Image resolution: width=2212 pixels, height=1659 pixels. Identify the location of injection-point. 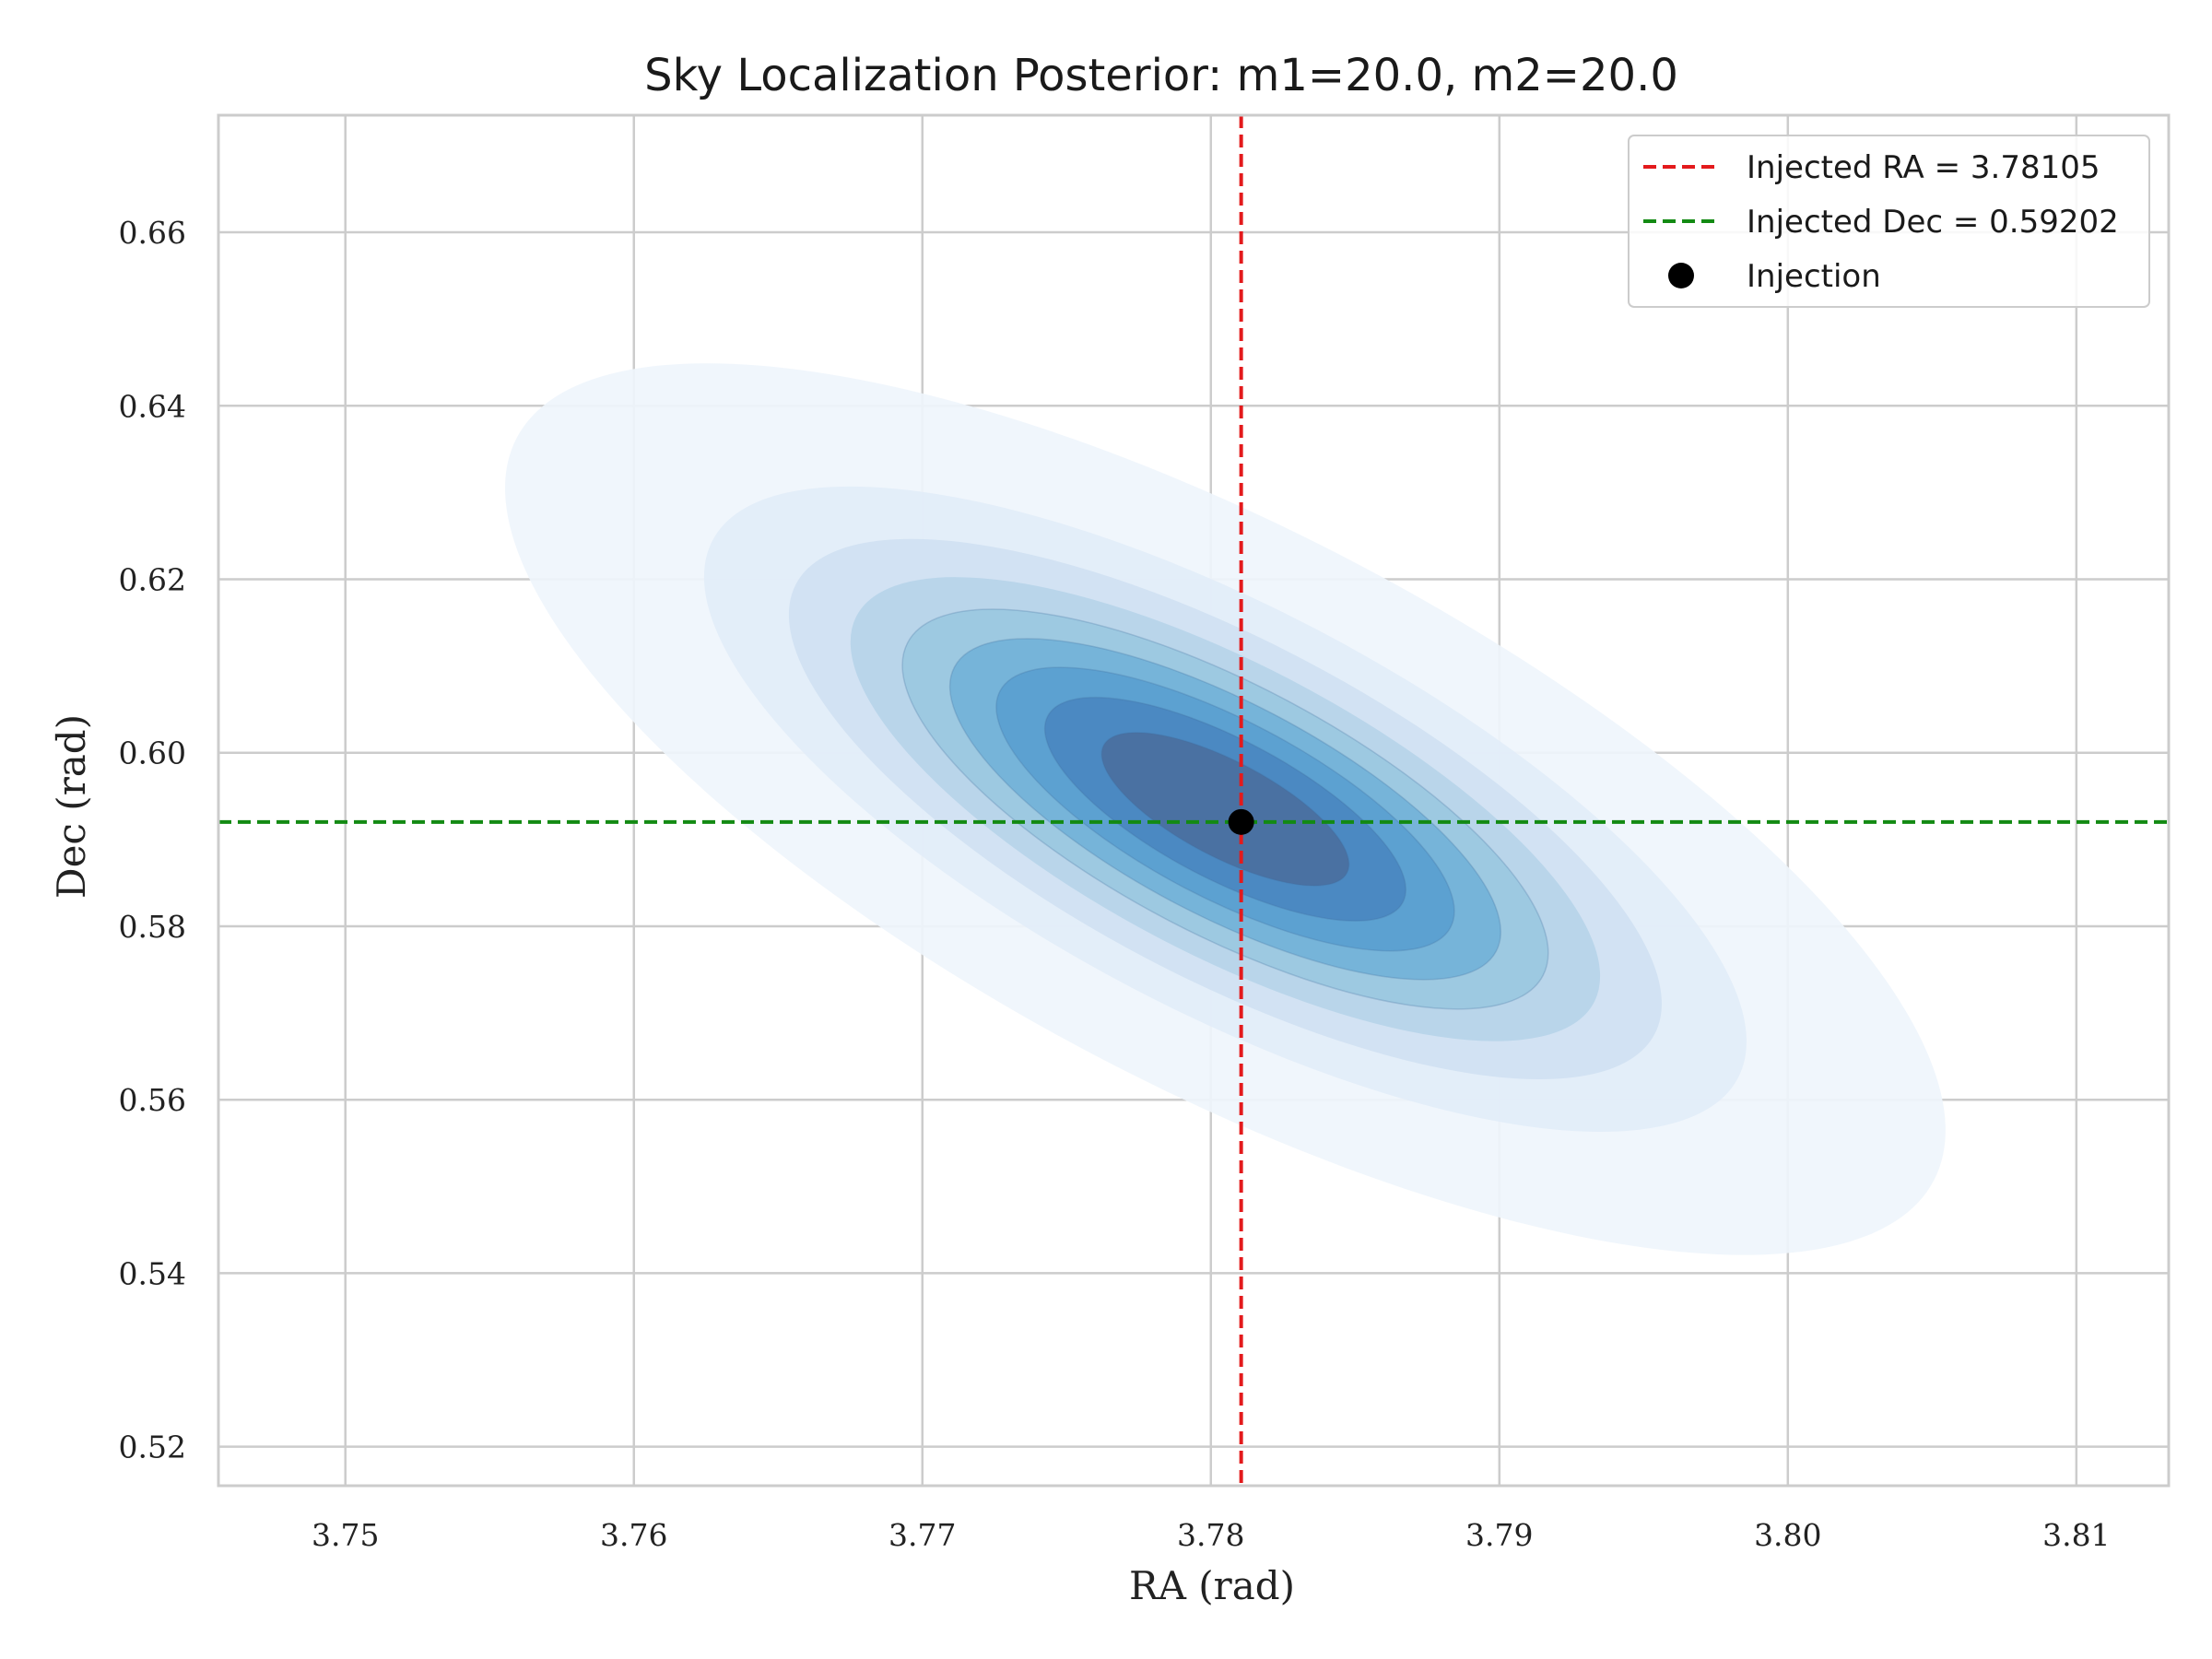
(1241, 821).